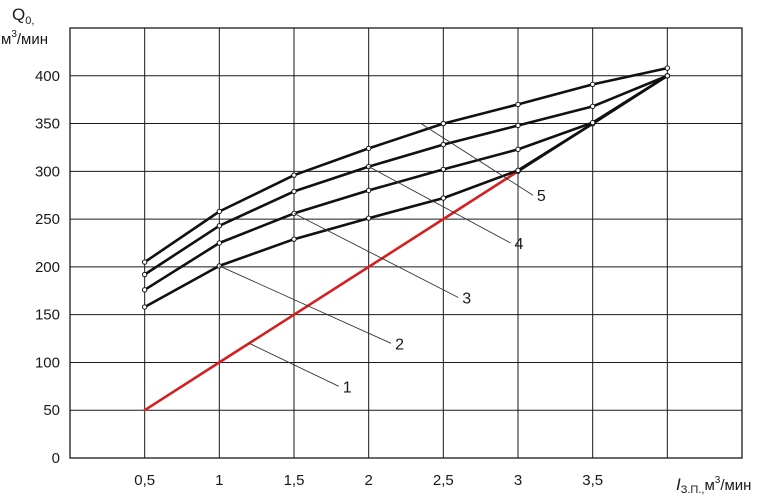 This screenshot has width=776, height=496. Describe the element at coordinates (144, 480) in the screenshot. I see `x-tick-label: 0,5` at that location.